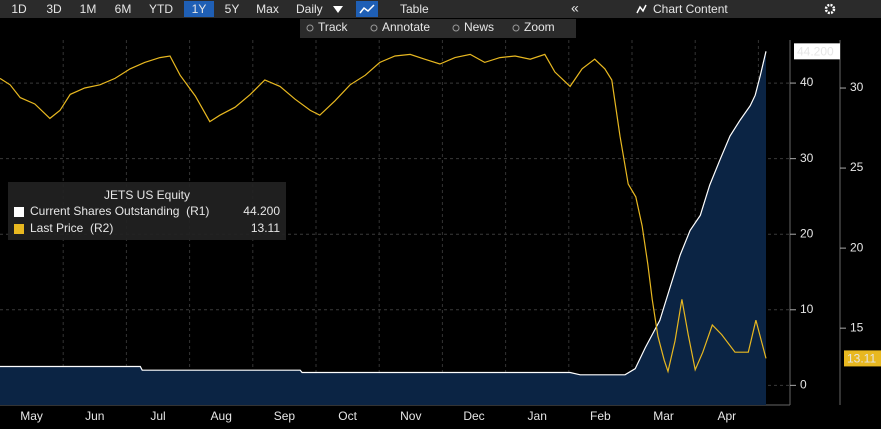 This screenshot has height=429, width=881. I want to click on legend-label: Current Shares Outstanding (R1), so click(119, 211).